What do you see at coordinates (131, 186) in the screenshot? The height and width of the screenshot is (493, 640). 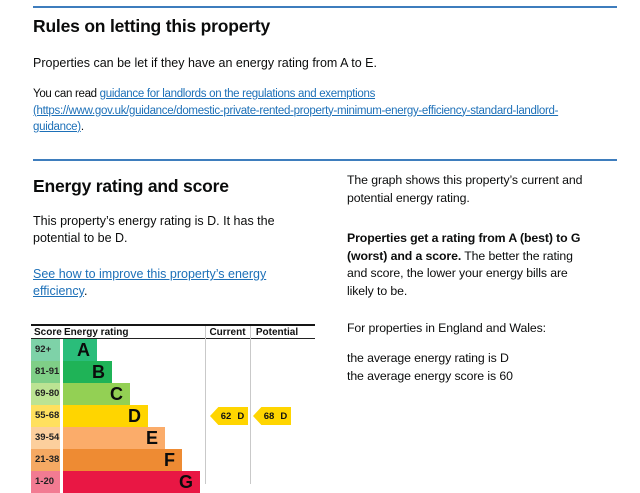 I see `energy-rating-heading: Energy rating and score` at bounding box center [131, 186].